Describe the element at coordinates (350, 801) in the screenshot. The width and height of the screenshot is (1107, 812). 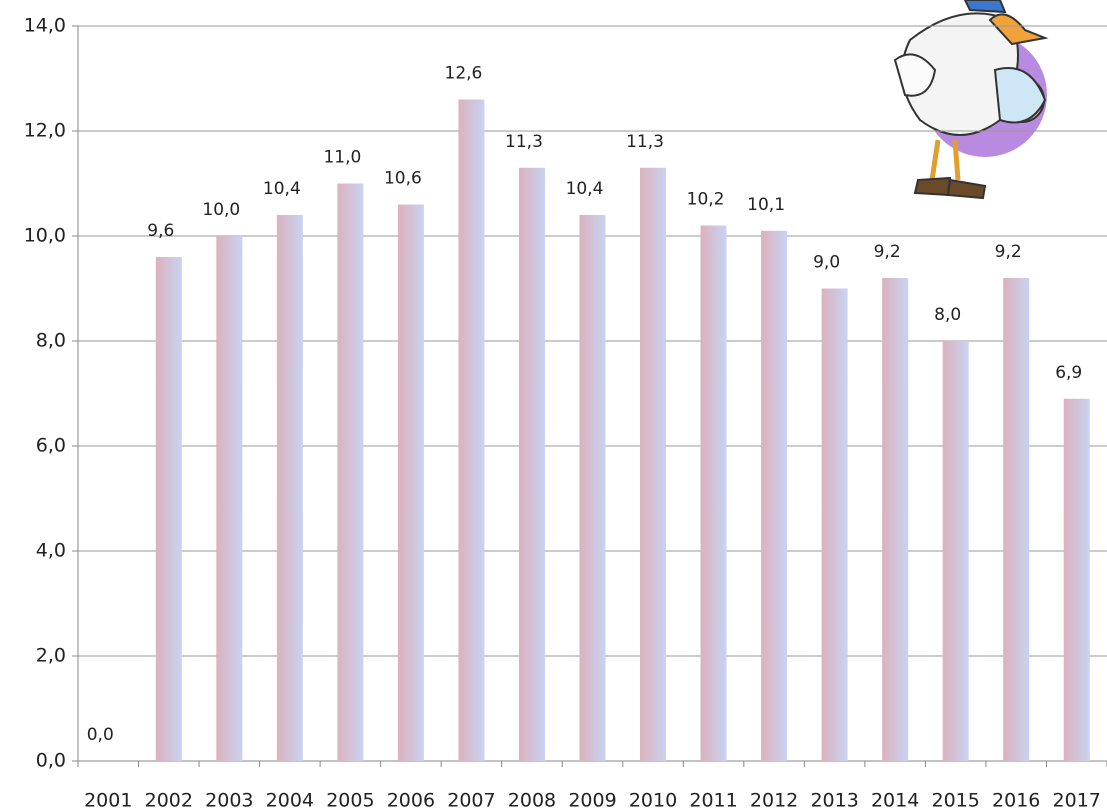
I see `x-tick-label: 2005` at that location.